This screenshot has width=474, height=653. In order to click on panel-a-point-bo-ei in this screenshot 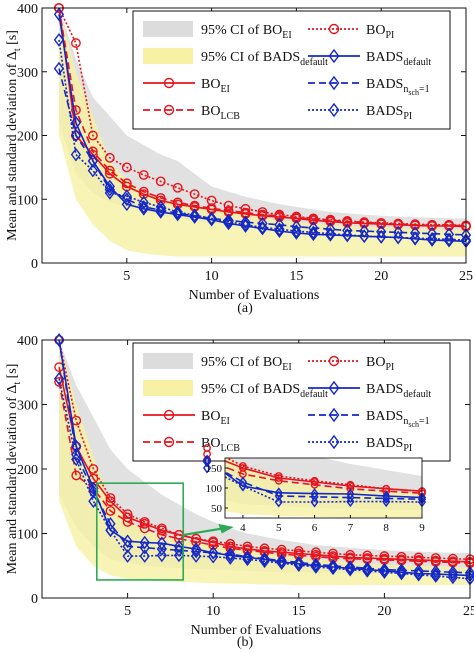, I will do `click(143, 194)`.